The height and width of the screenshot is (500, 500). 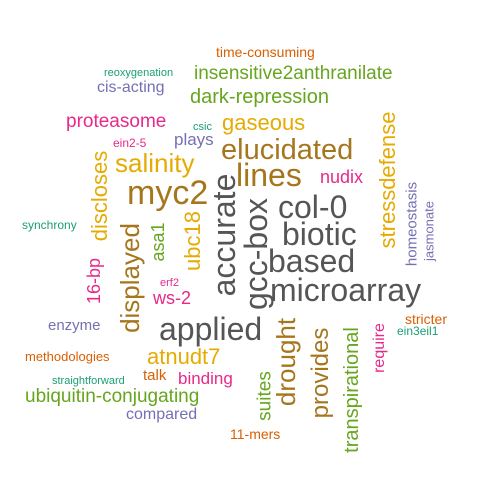 What do you see at coordinates (319, 234) in the screenshot?
I see `word-biotic: biotic` at bounding box center [319, 234].